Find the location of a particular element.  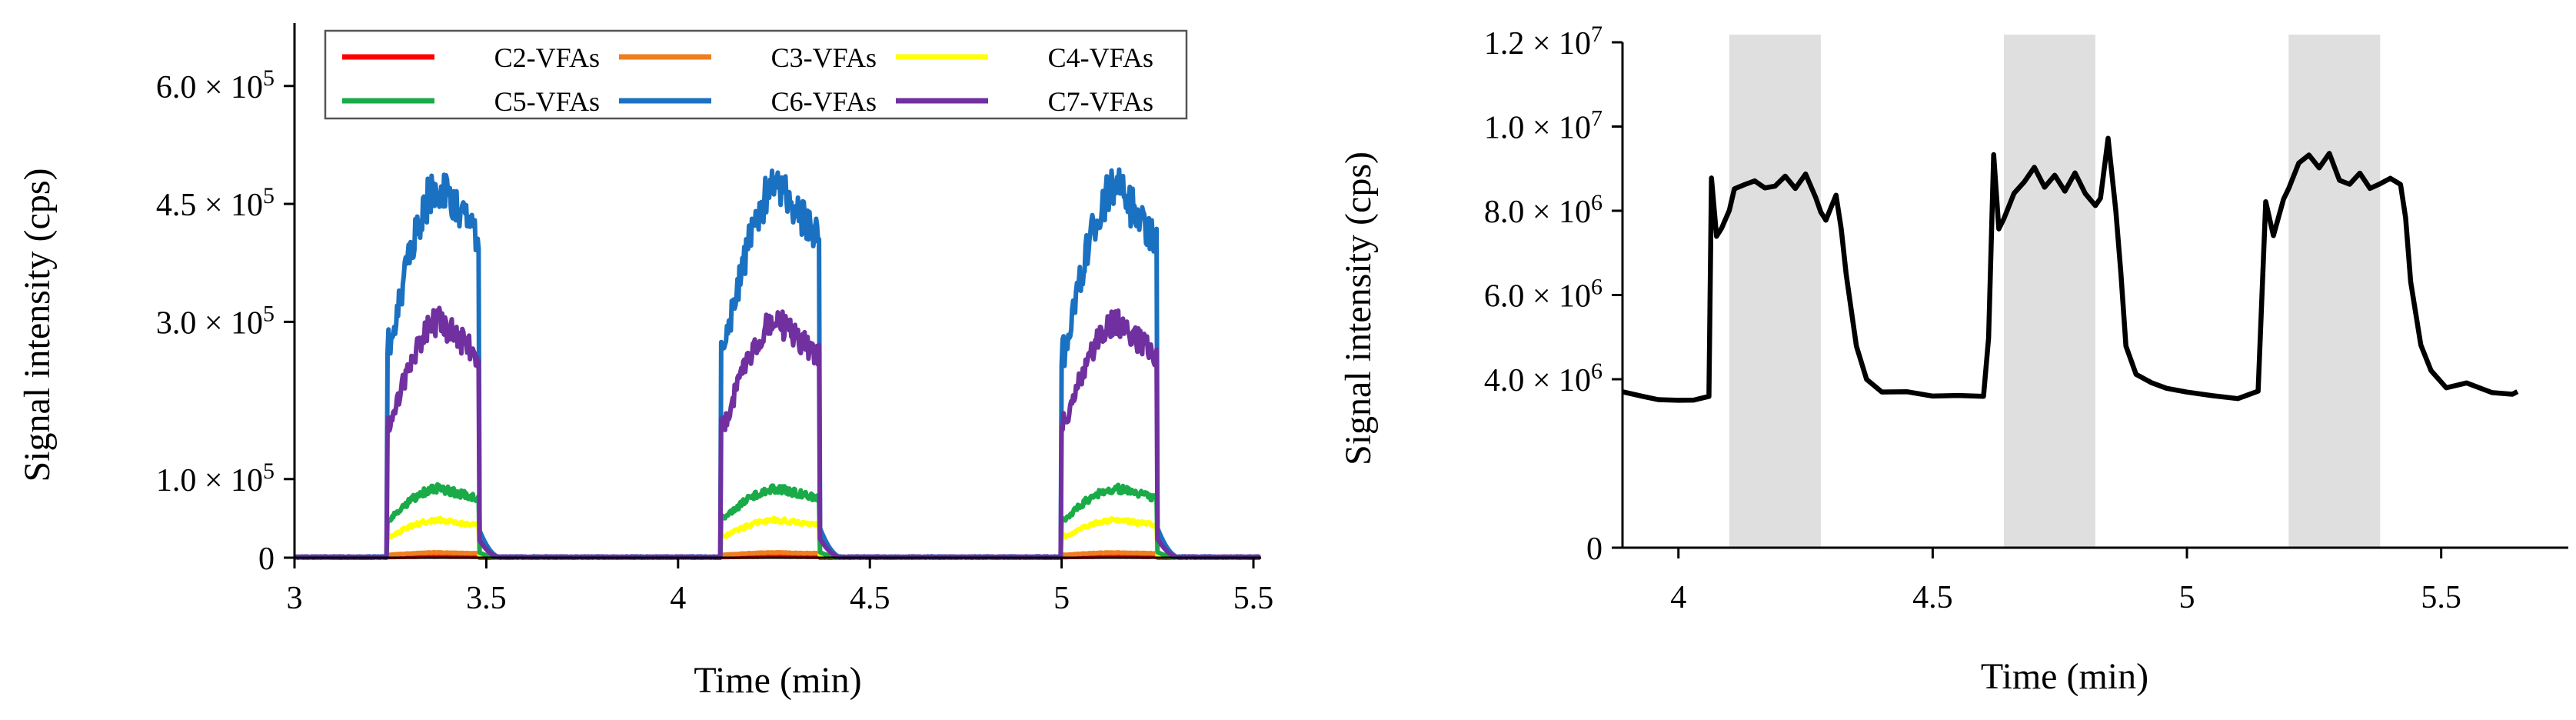

left-y-tick-label: 6.0 × 10⁵ is located at coordinates (215, 85).